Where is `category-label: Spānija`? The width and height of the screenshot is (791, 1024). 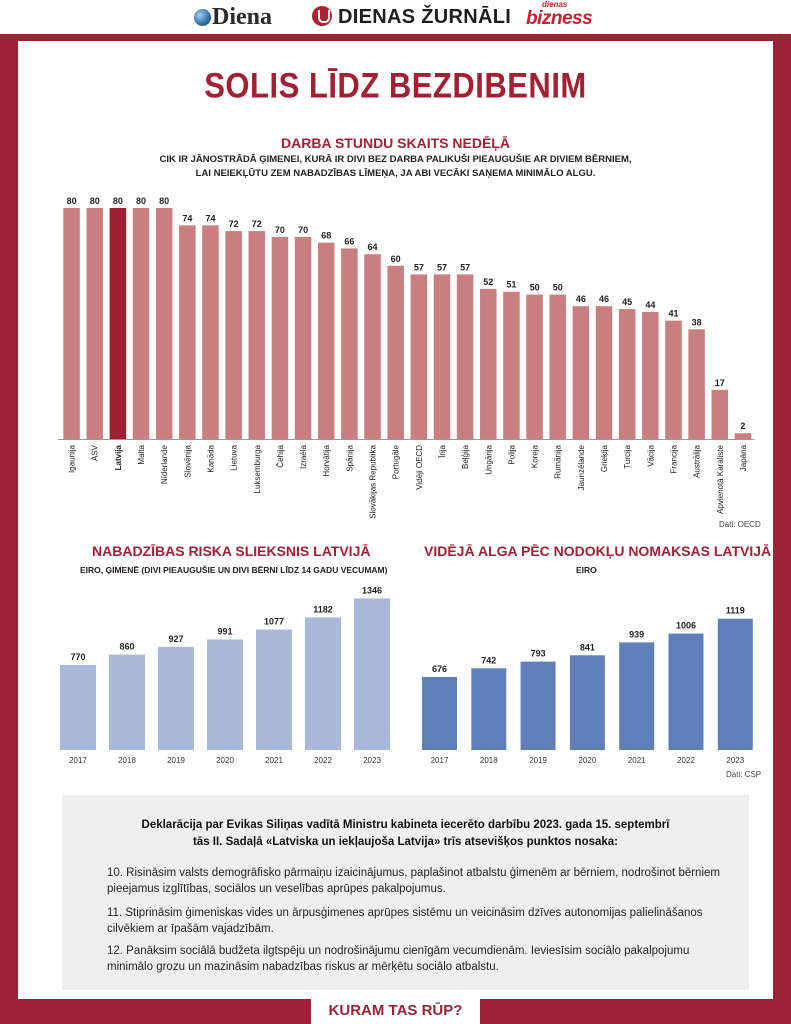
category-label: Spānija is located at coordinates (349, 457).